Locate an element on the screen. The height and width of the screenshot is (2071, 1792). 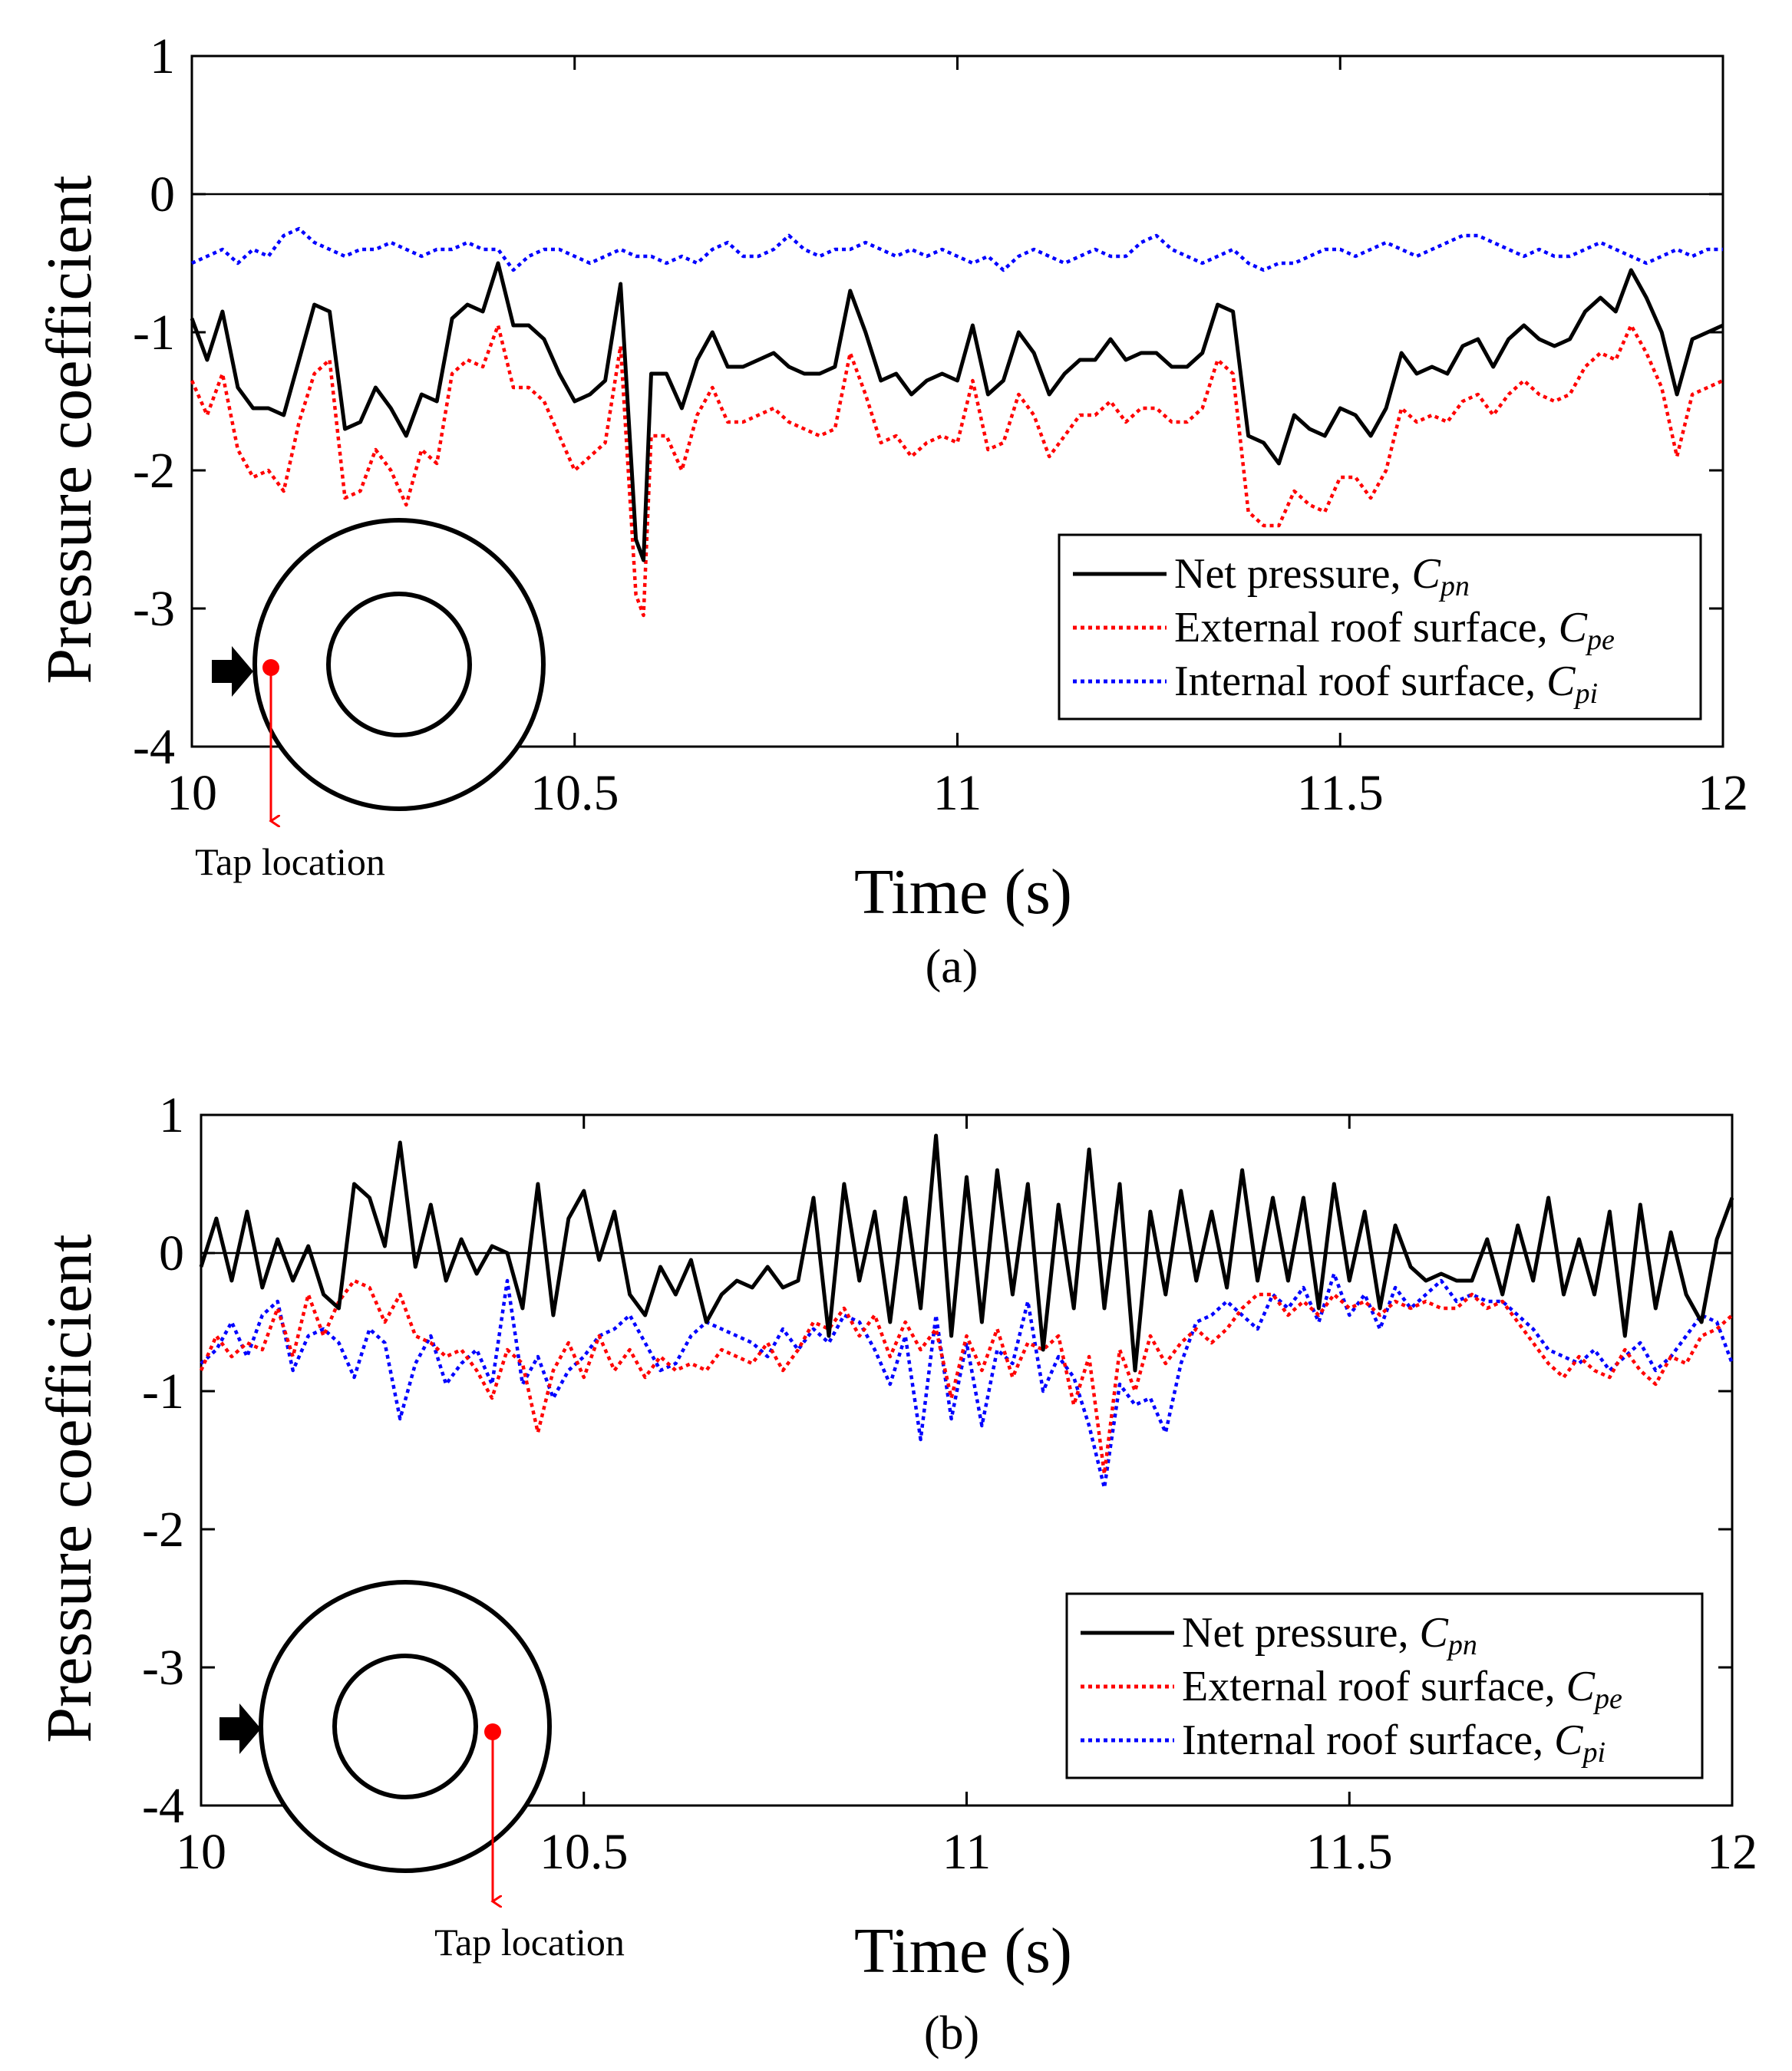
legend-box is located at coordinates (1384, 1685).